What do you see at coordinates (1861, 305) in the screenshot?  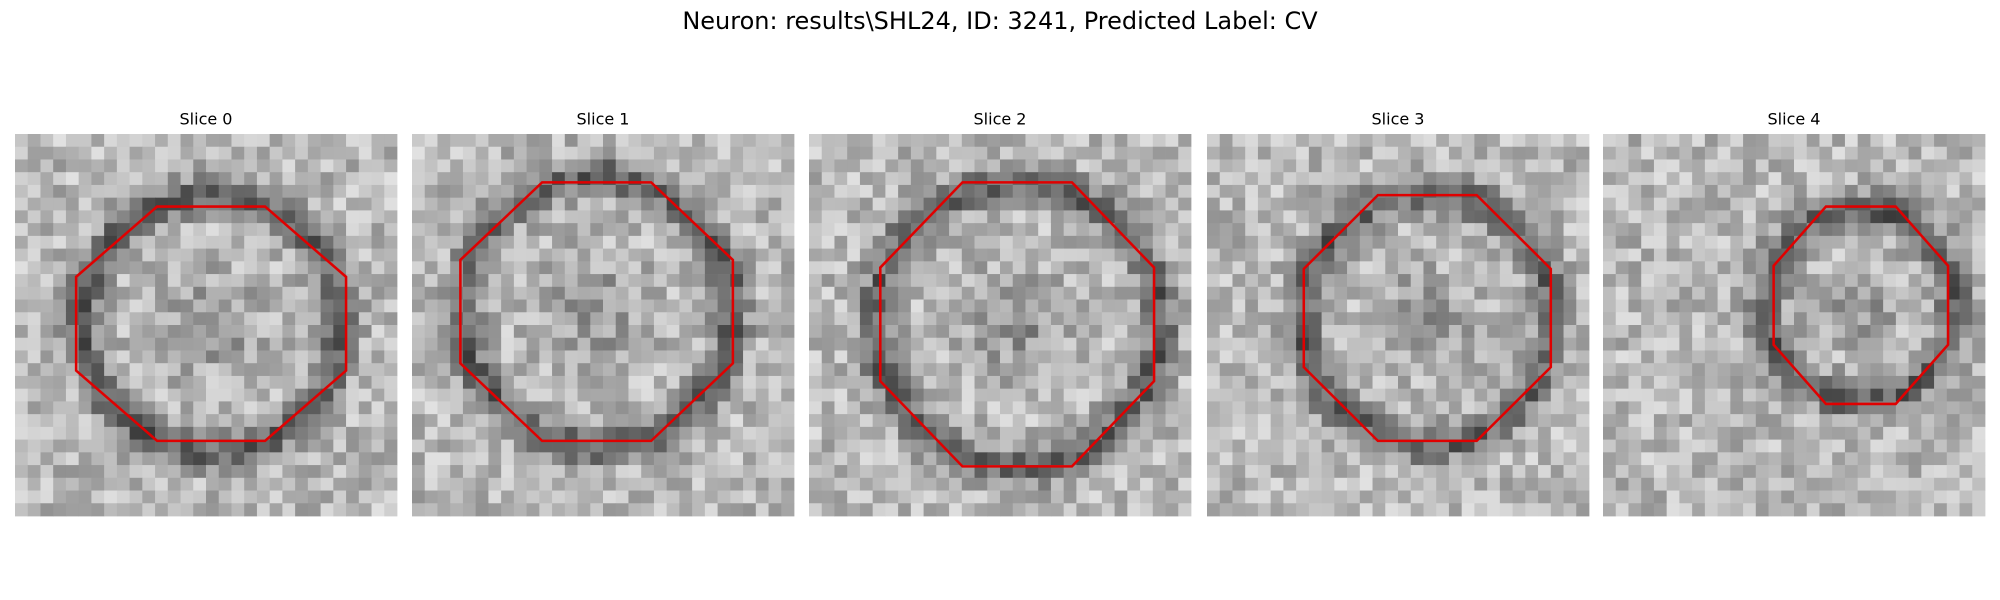 I see `contour` at bounding box center [1861, 305].